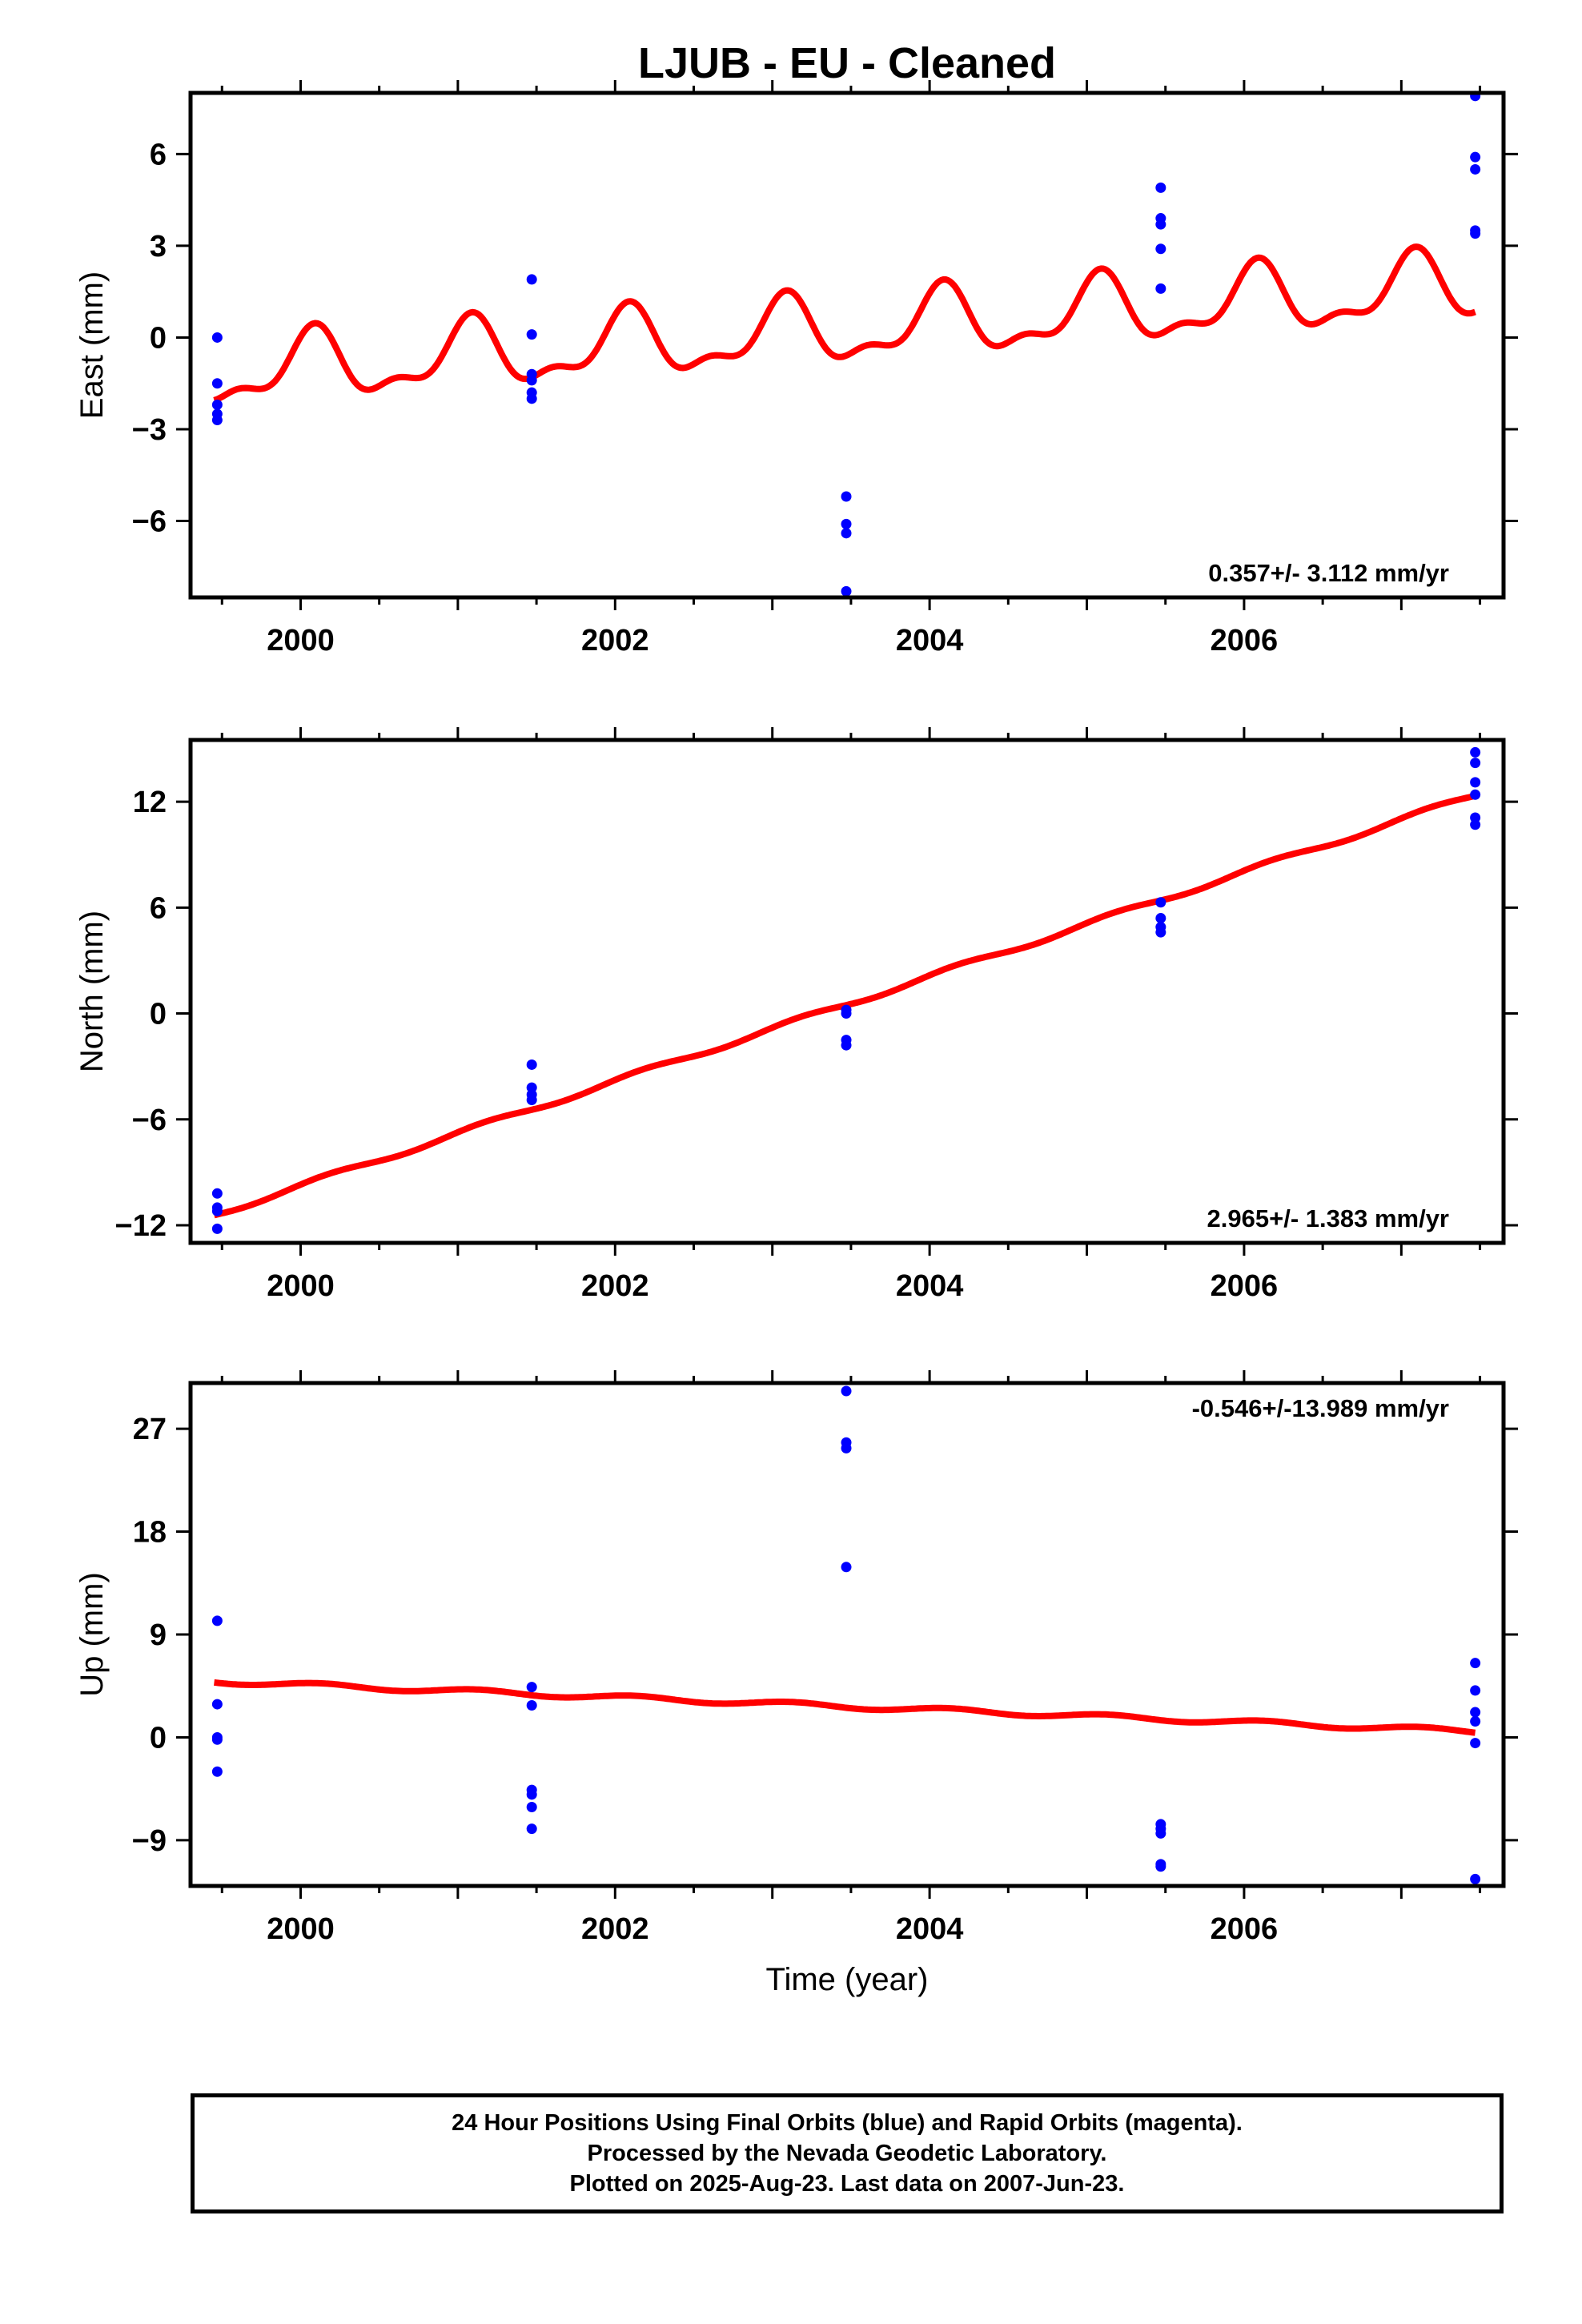 This screenshot has height=2324, width=1582. What do you see at coordinates (150, 1429) in the screenshot?
I see `y-tick-label: 27` at bounding box center [150, 1429].